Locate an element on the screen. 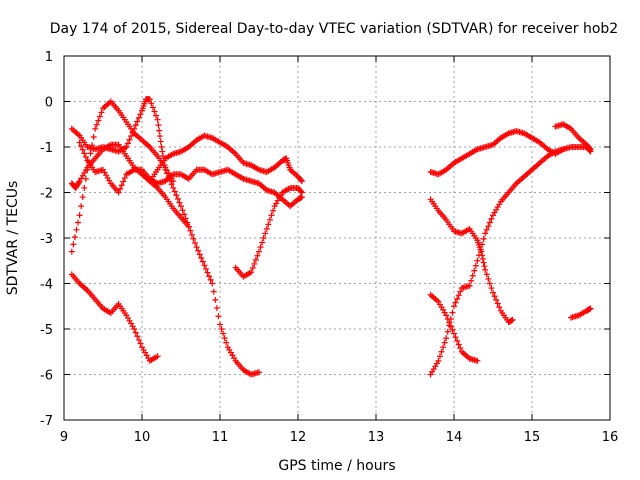 The height and width of the screenshot is (480, 640). y-tick-label: -3 is located at coordinates (46, 239).